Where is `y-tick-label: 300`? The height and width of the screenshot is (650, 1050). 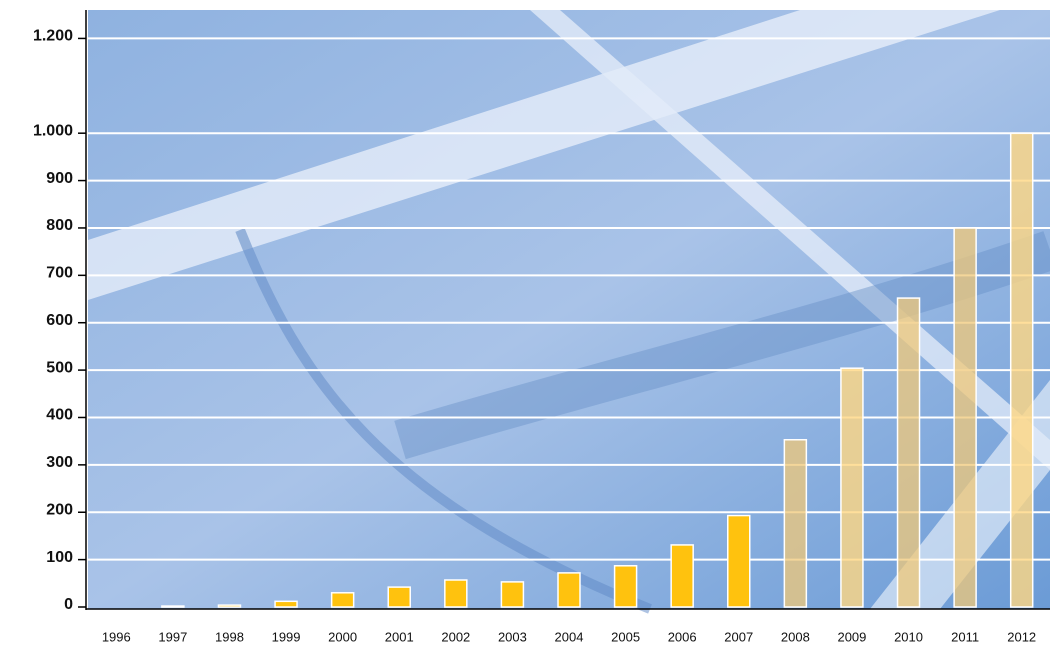 y-tick-label: 300 is located at coordinates (59, 462).